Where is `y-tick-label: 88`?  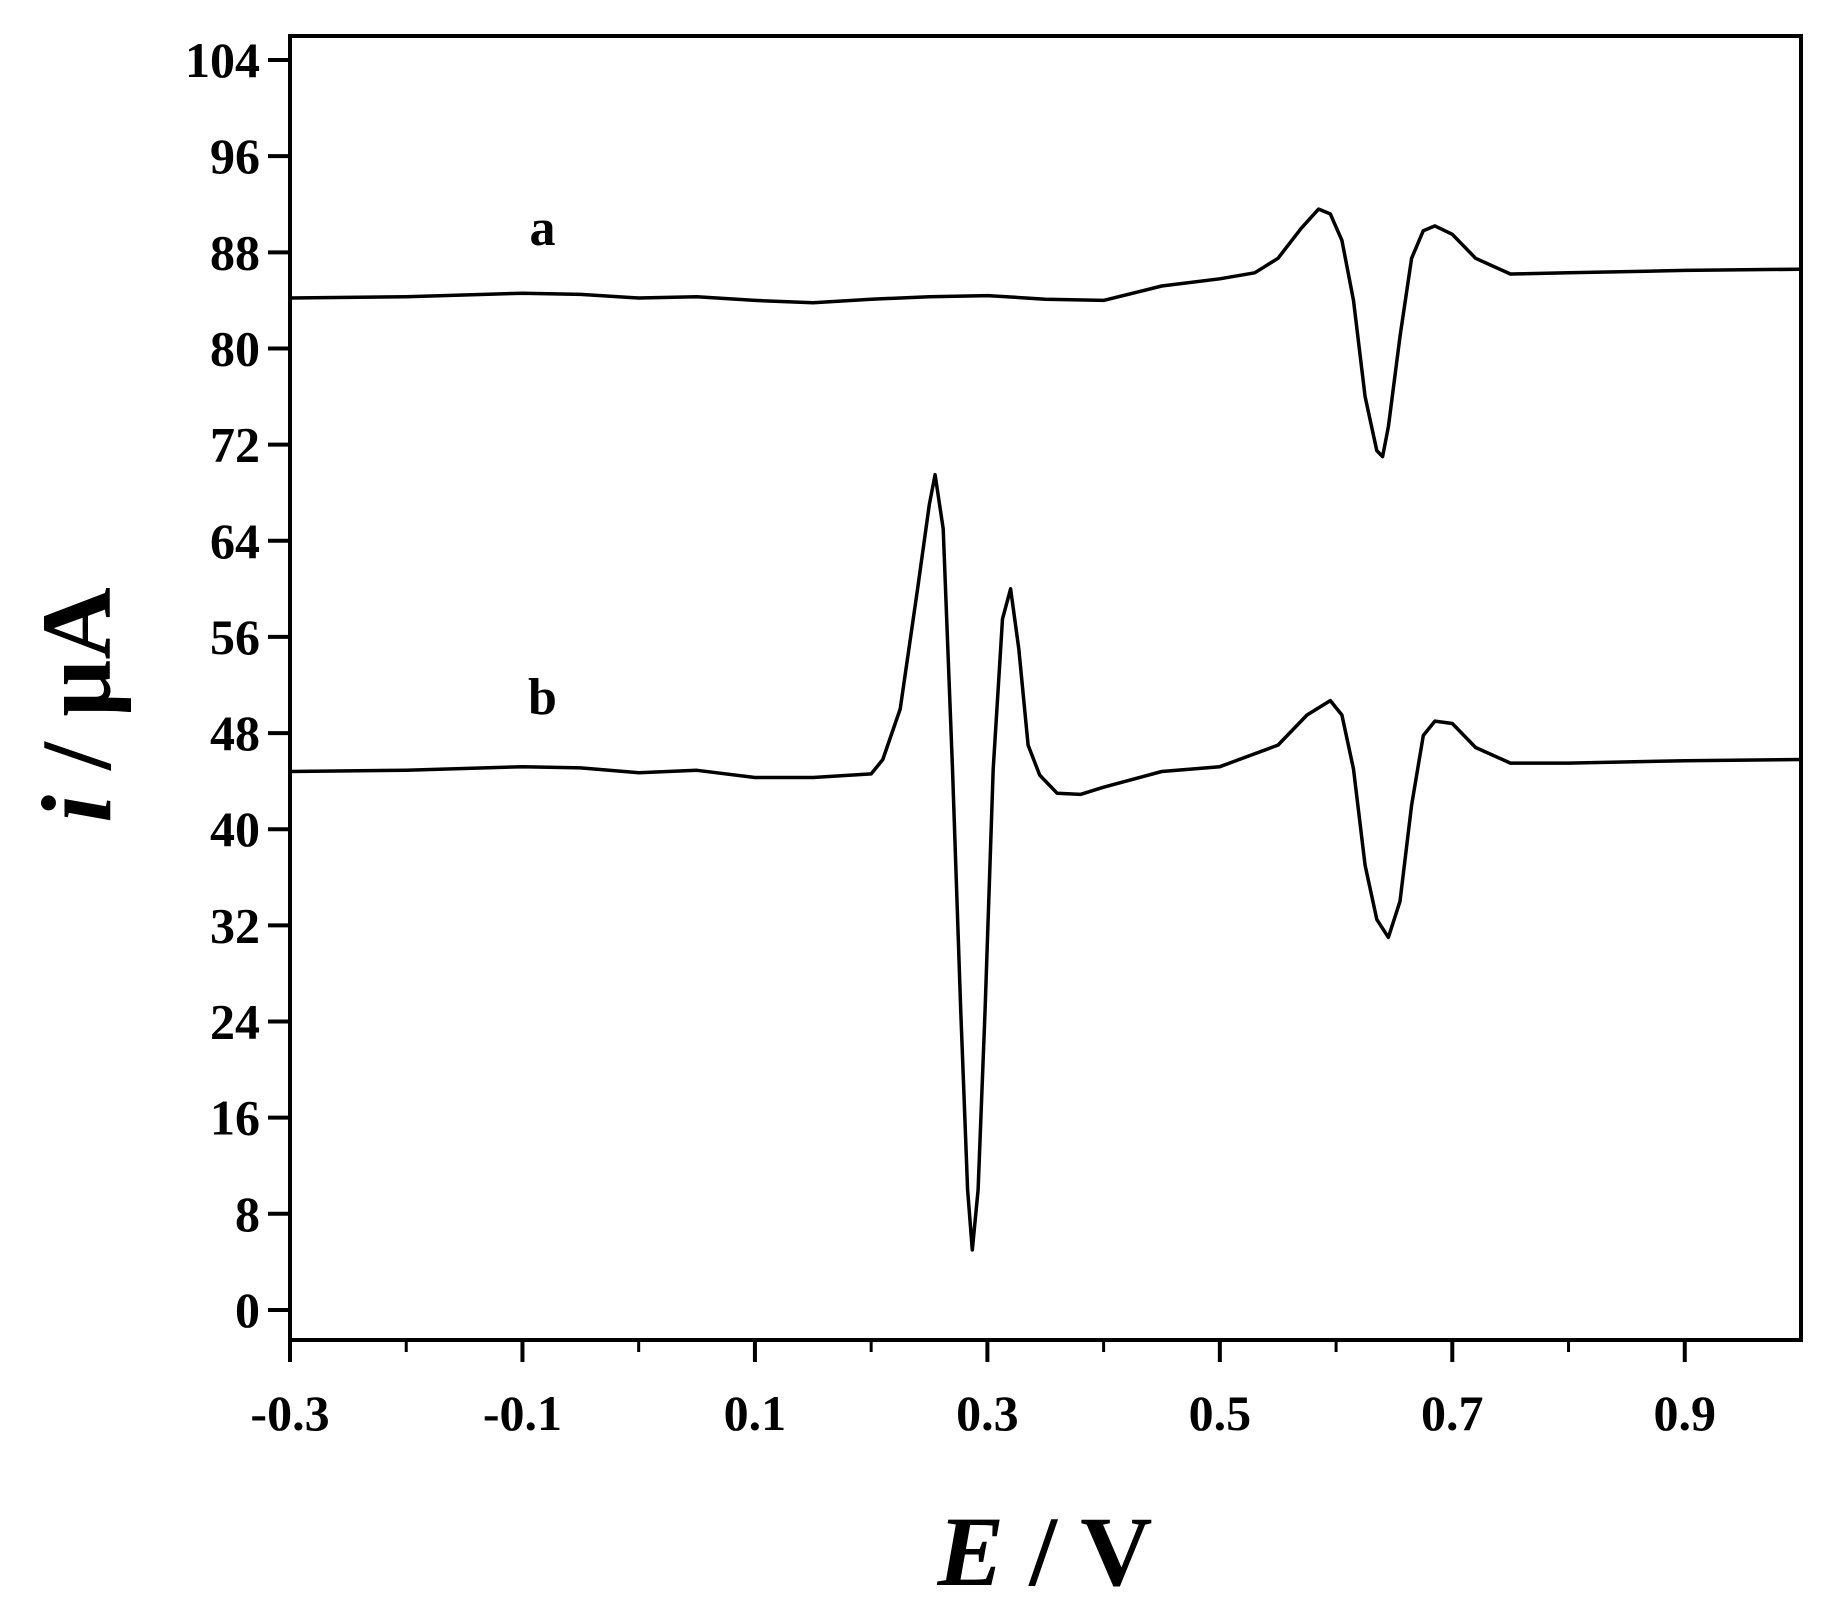 y-tick-label: 88 is located at coordinates (235, 252).